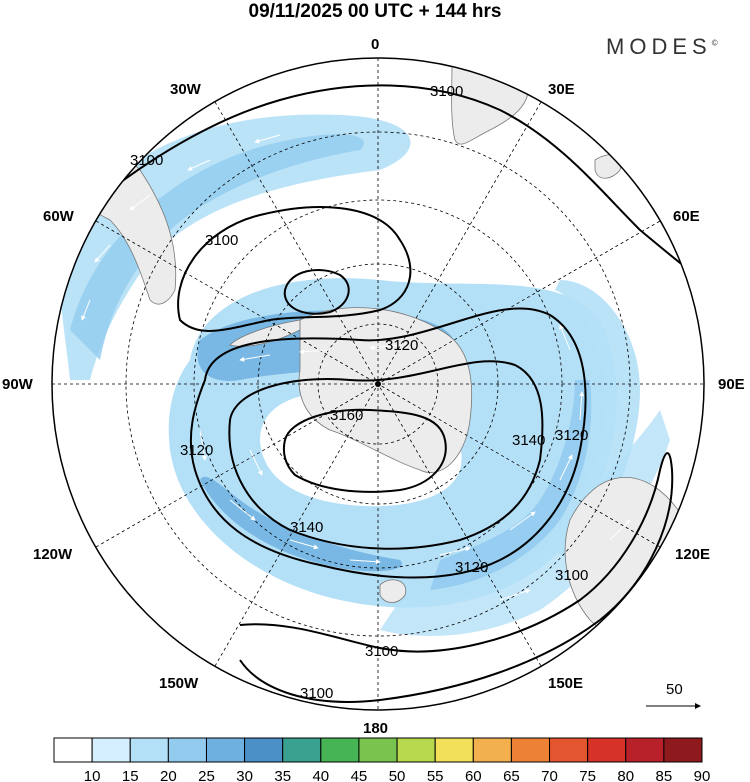 This screenshot has height=782, width=750. I want to click on jet-core-southwest, so click(301, 524).